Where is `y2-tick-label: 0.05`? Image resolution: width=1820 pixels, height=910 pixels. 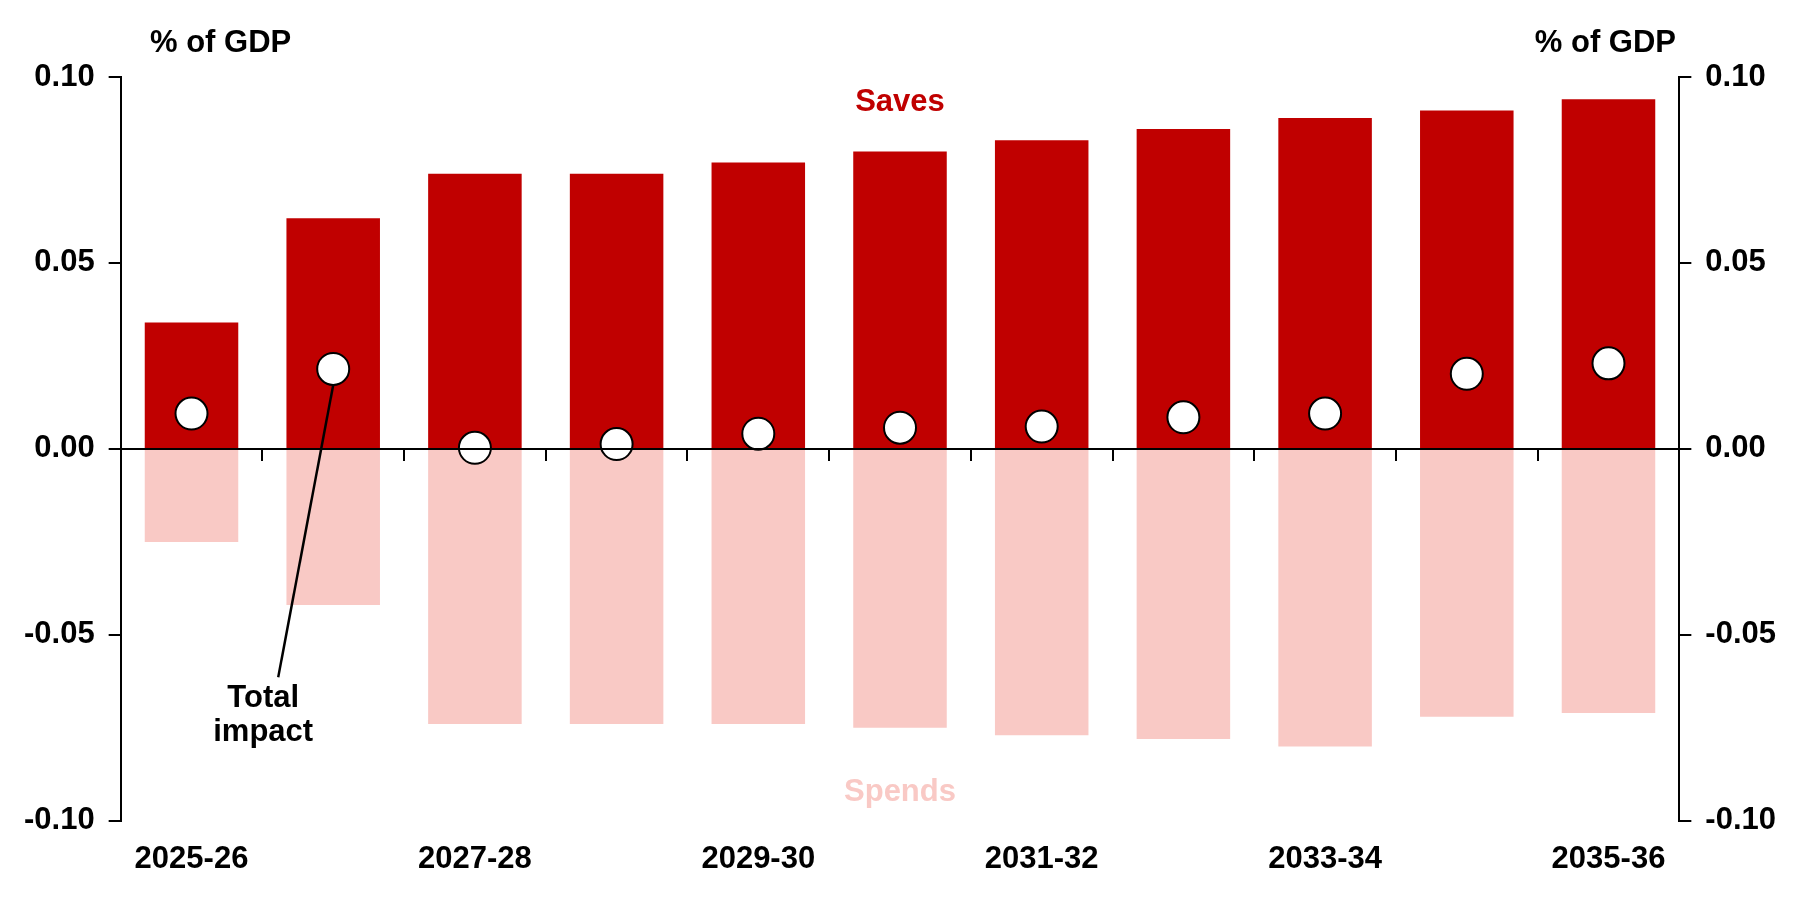
y2-tick-label: 0.05 is located at coordinates (1735, 261).